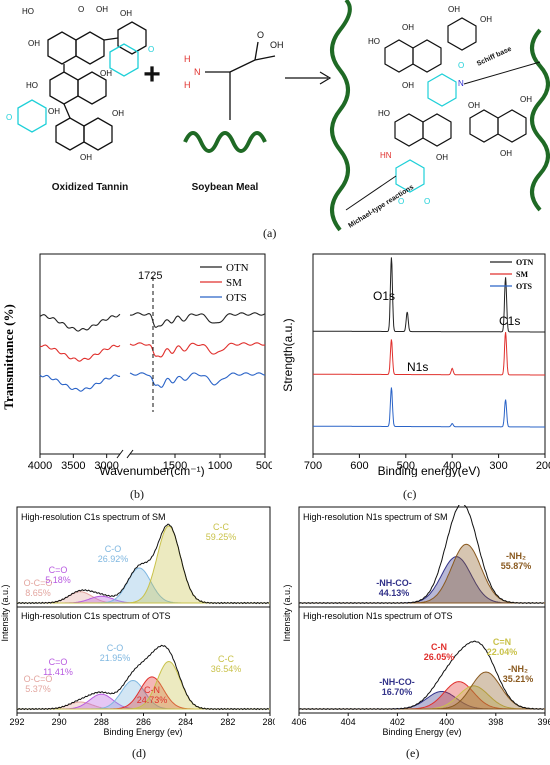 This screenshot has height=765, width=550. Describe the element at coordinates (125, 454) in the screenshot. I see `axis-break-gap` at that location.